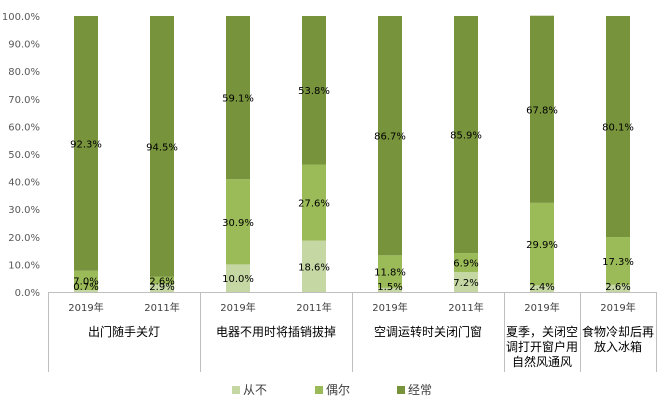 Image resolution: width=664 pixels, height=401 pixels. I want to click on y-tick-label: 70.0%, so click(24, 100).